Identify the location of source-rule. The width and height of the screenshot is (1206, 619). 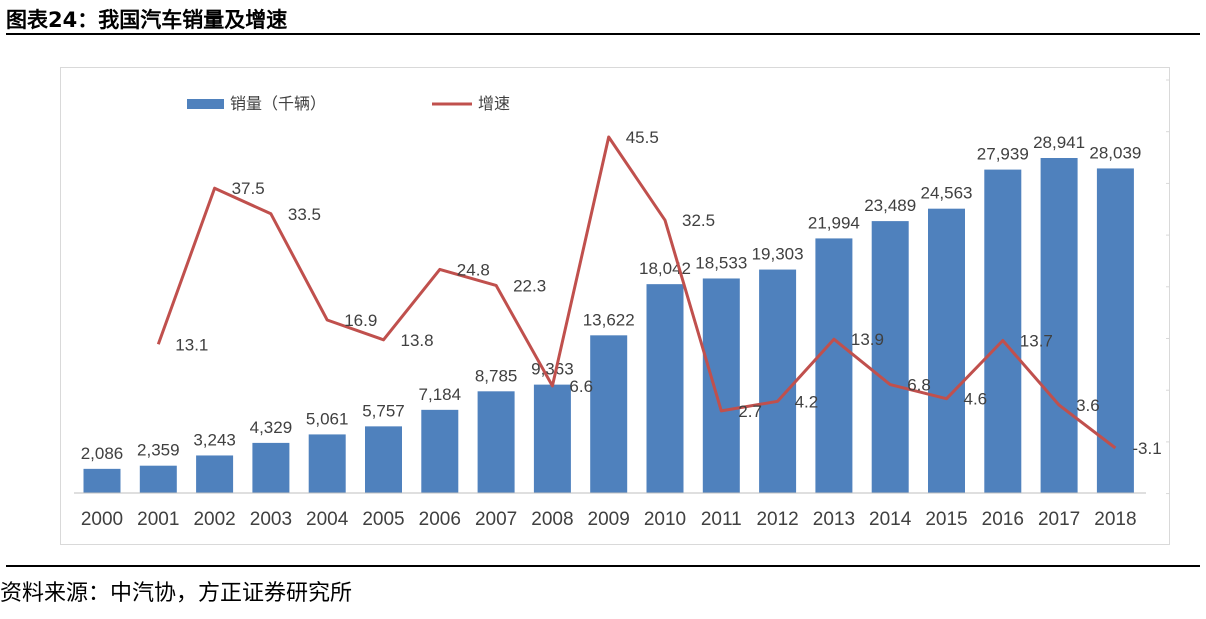
(603, 566).